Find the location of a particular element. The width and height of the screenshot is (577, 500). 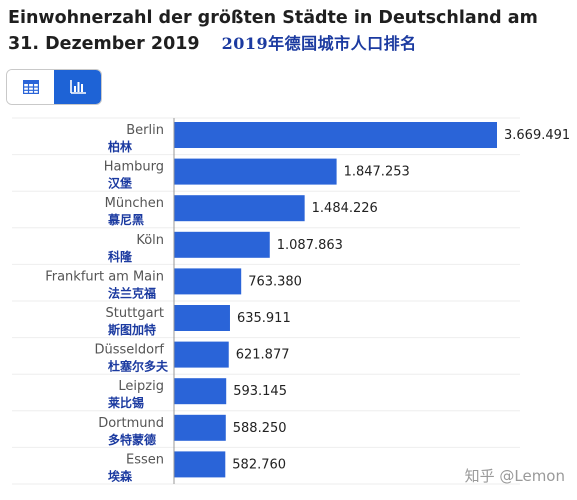

value-label: 1.484.226 is located at coordinates (345, 208).